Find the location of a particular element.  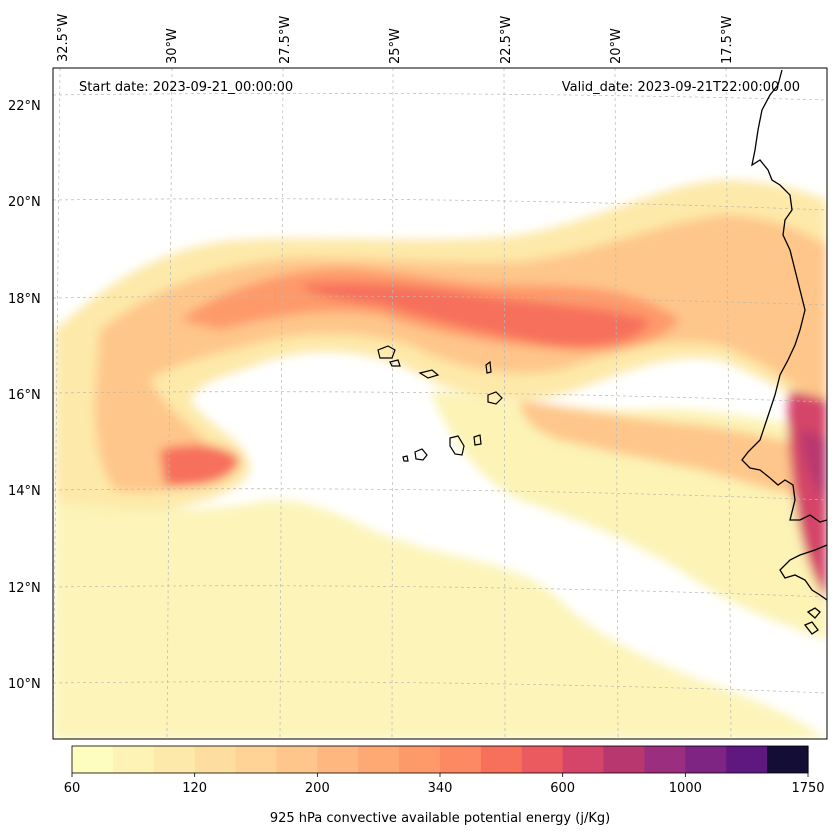

lat-label: 16°N is located at coordinates (24, 395).